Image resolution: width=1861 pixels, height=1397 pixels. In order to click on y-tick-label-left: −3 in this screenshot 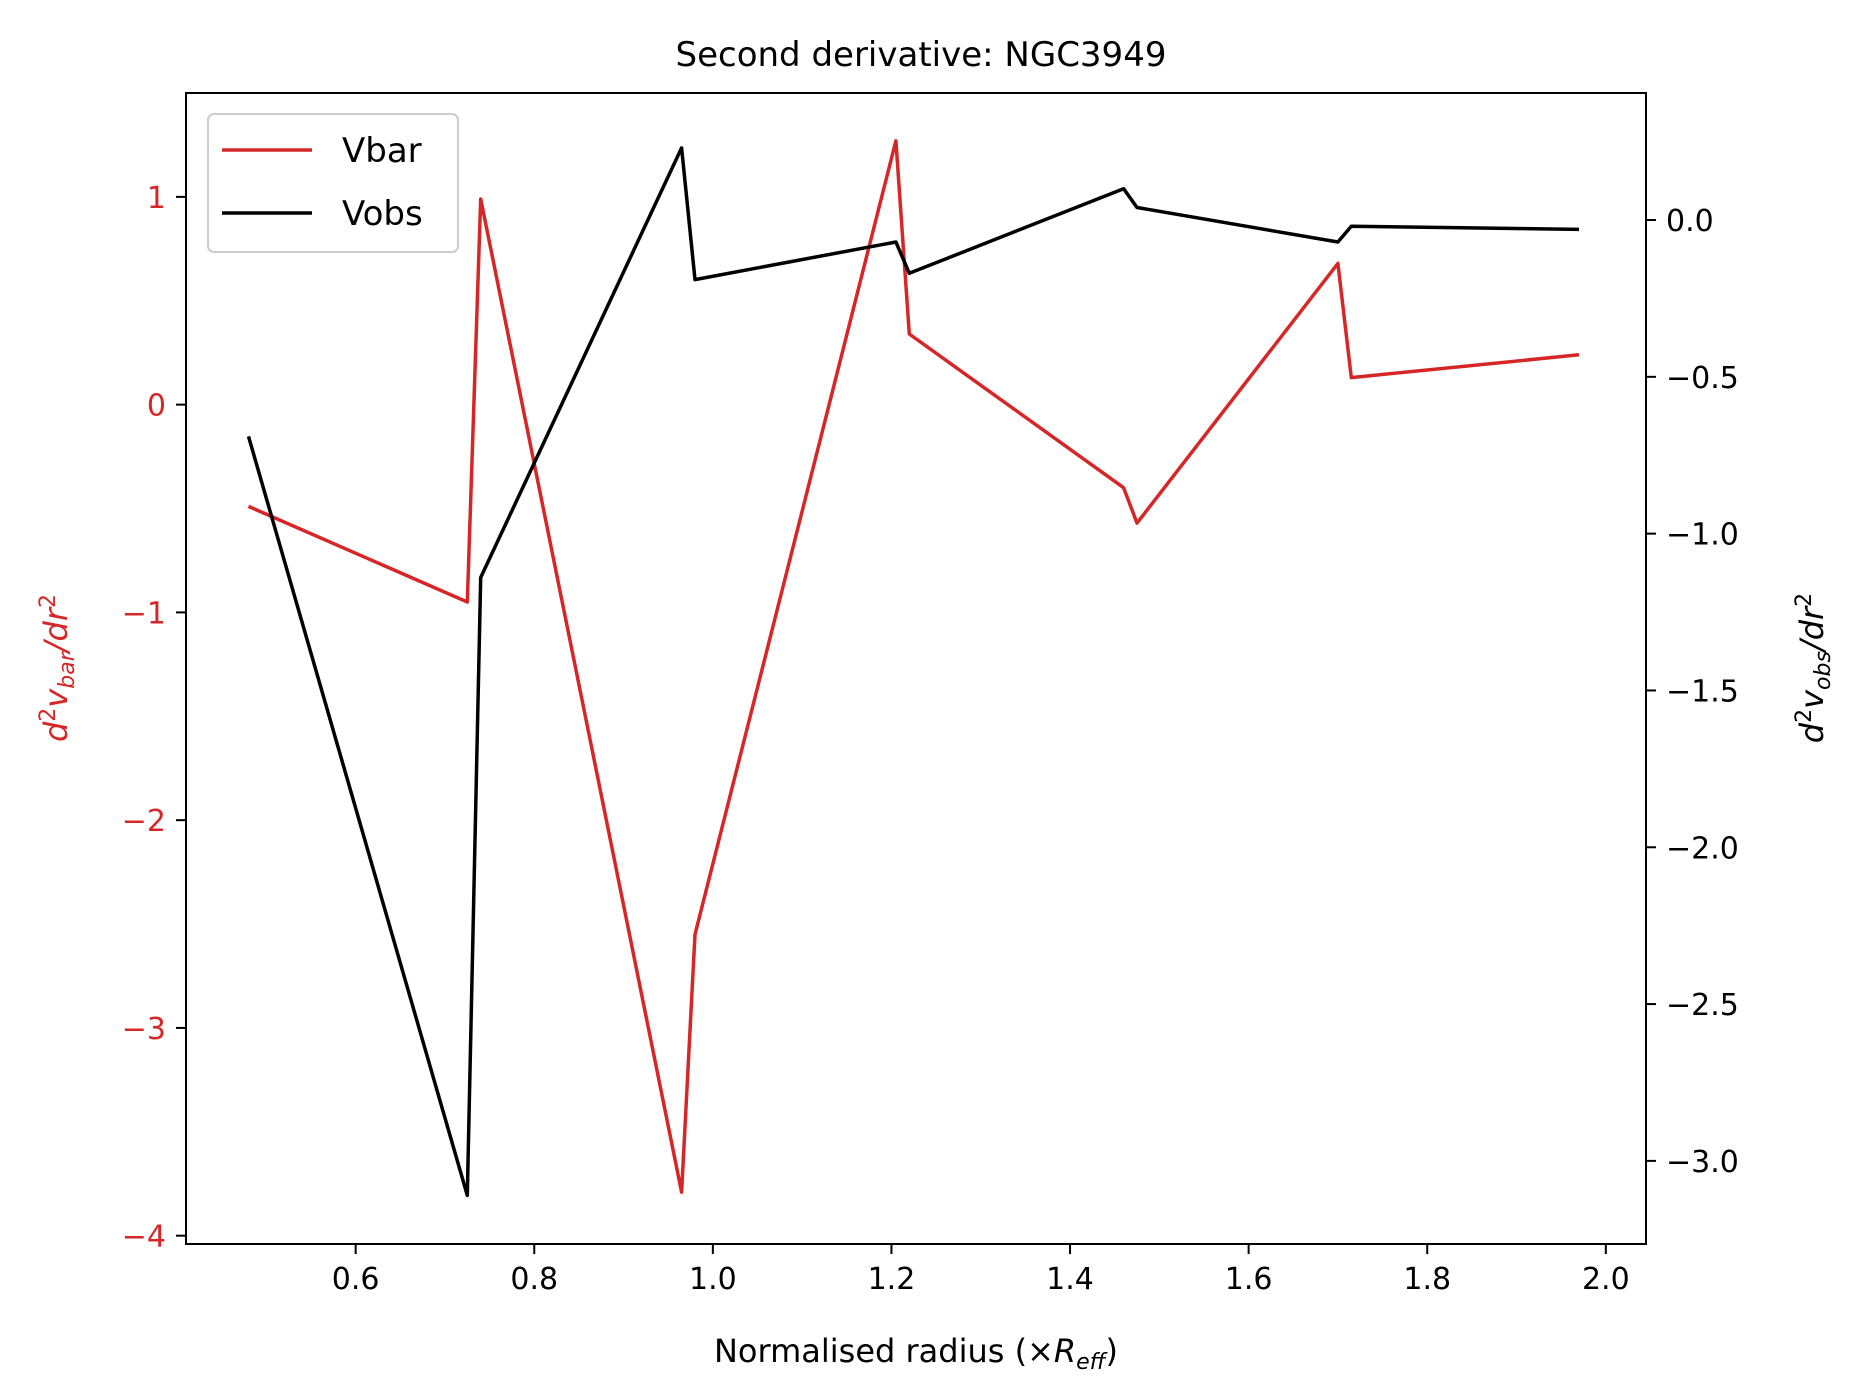, I will do `click(144, 1029)`.